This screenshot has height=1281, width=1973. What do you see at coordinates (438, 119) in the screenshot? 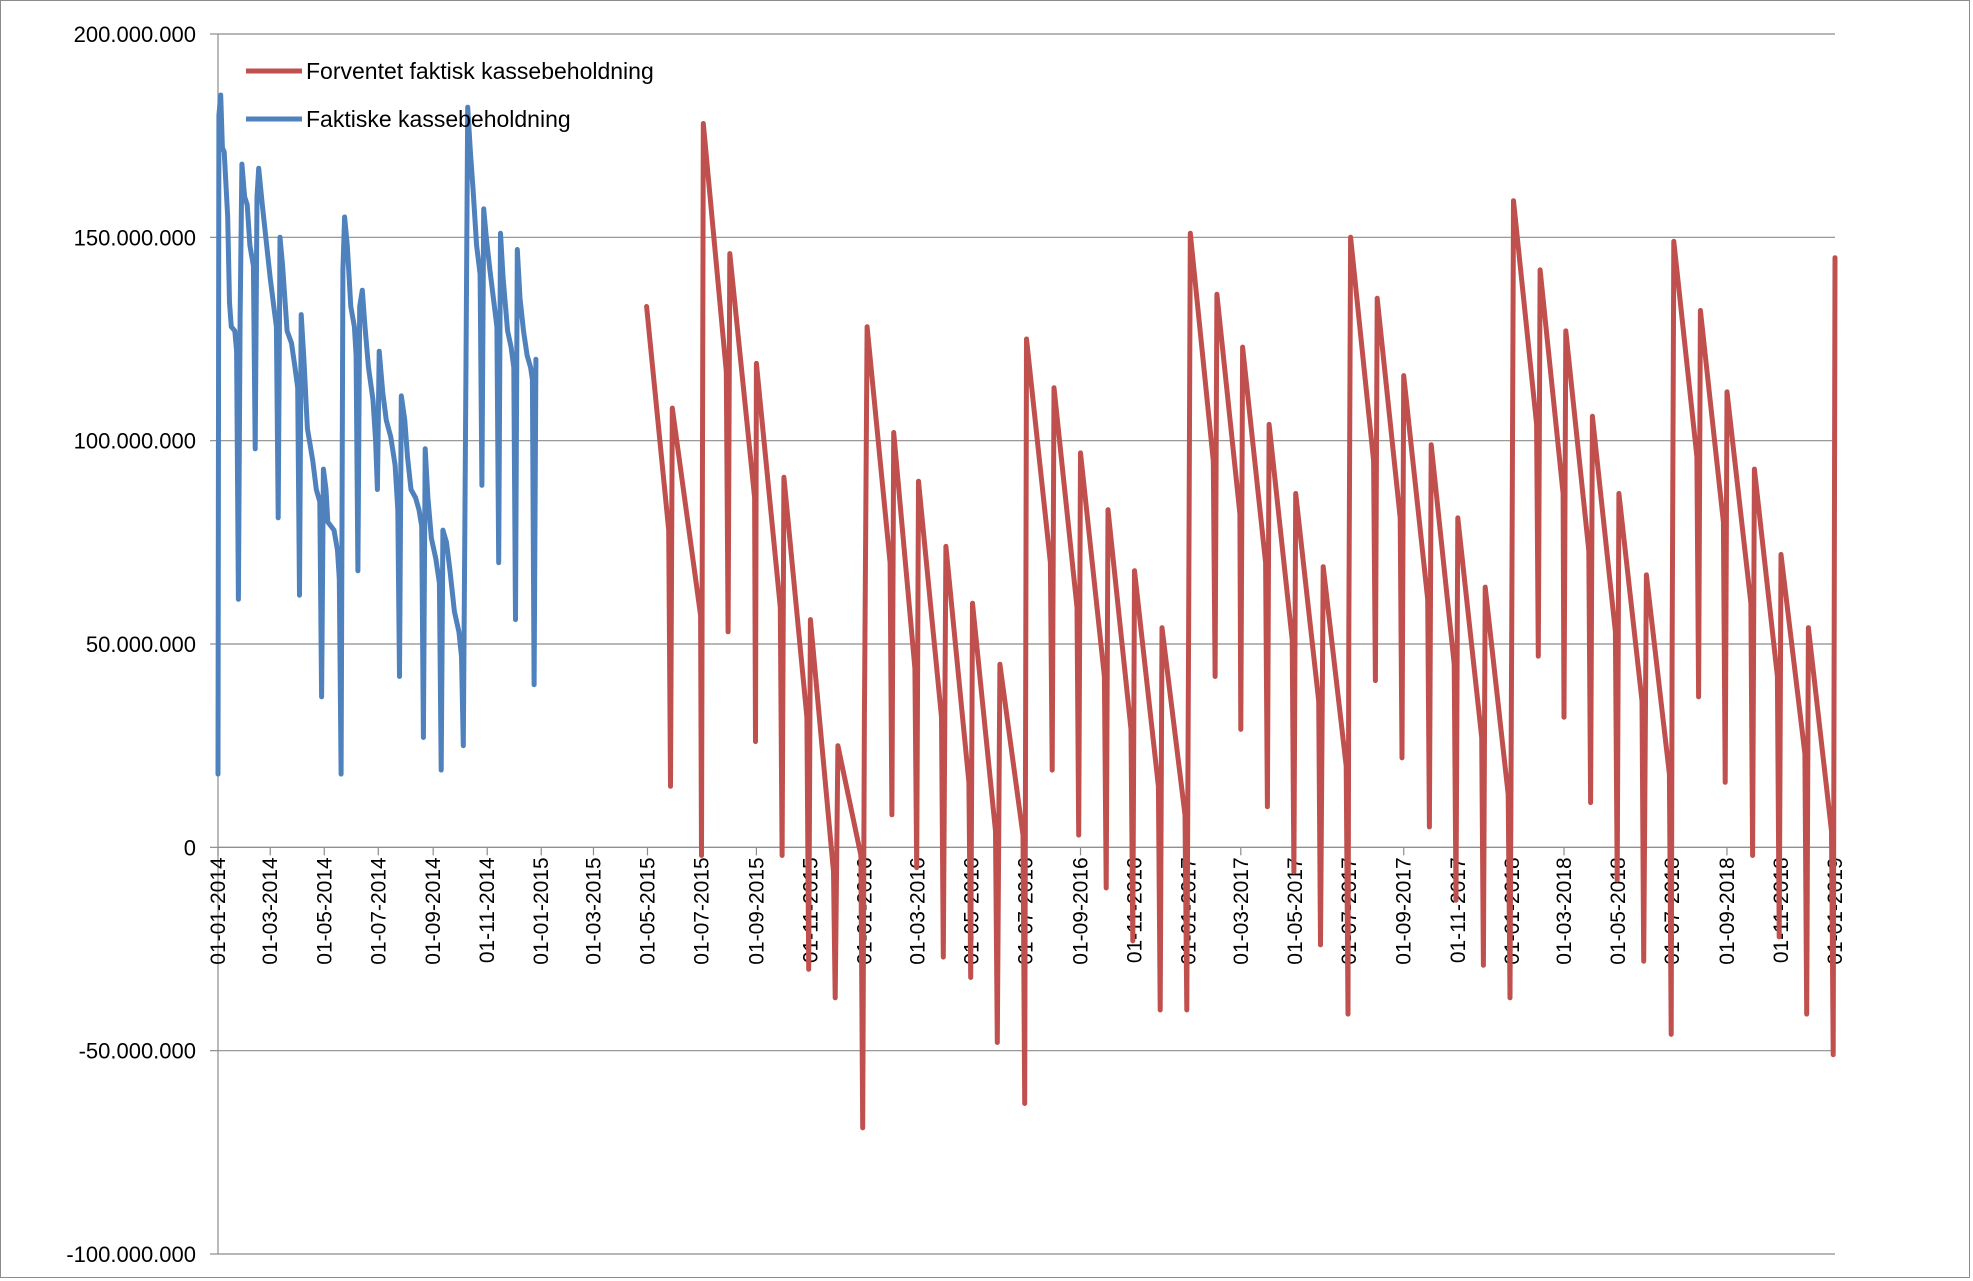
I see `legend-label-faktiske: Faktiske kassebeholdning` at bounding box center [438, 119].